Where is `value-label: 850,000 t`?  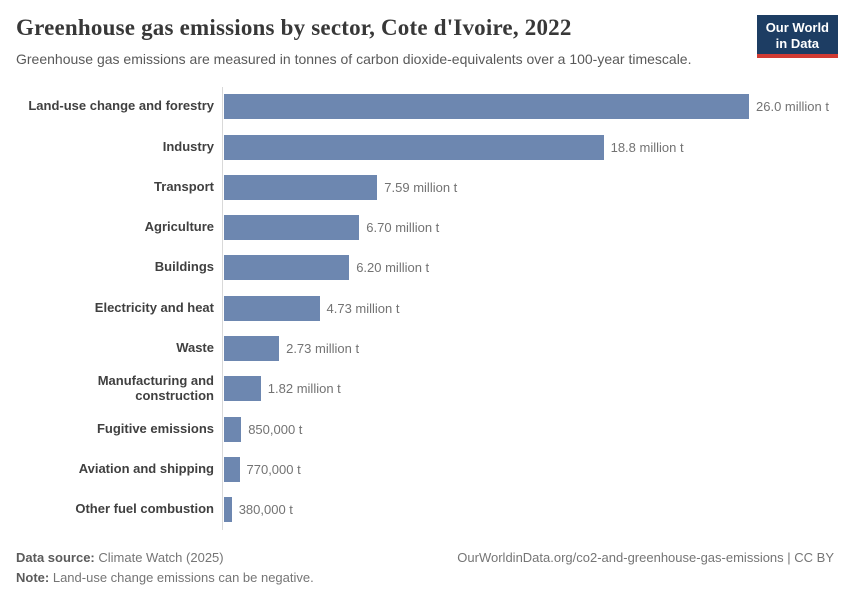 value-label: 850,000 t is located at coordinates (275, 429).